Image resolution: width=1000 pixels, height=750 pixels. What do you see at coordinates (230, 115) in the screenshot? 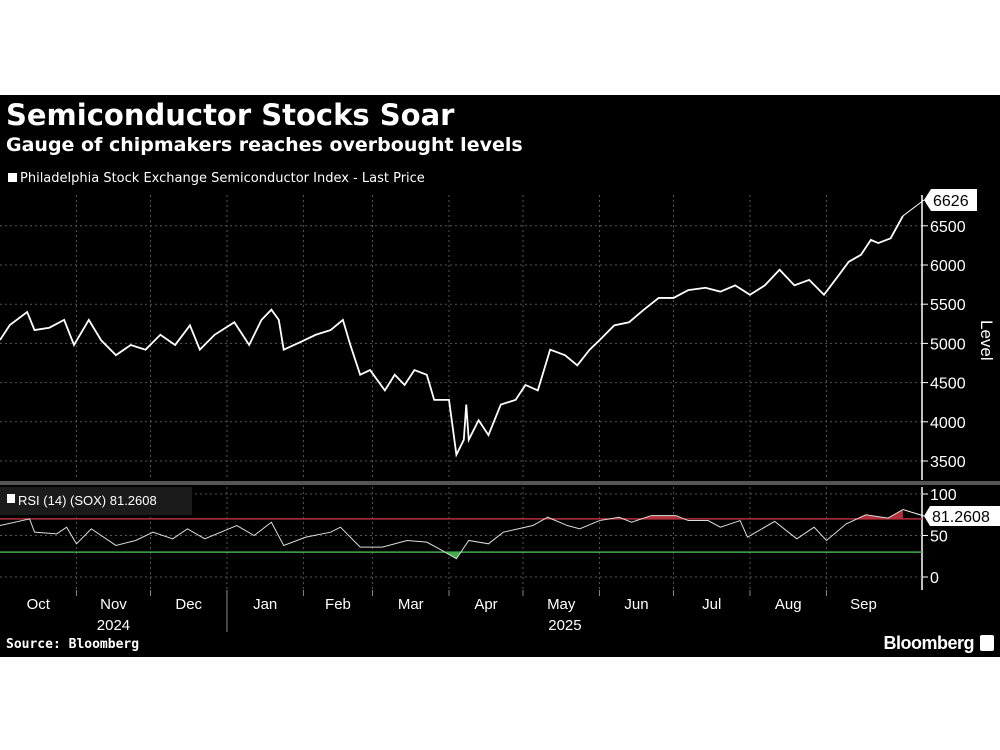
I see `chart-title: Semiconductor Stocks Soar` at bounding box center [230, 115].